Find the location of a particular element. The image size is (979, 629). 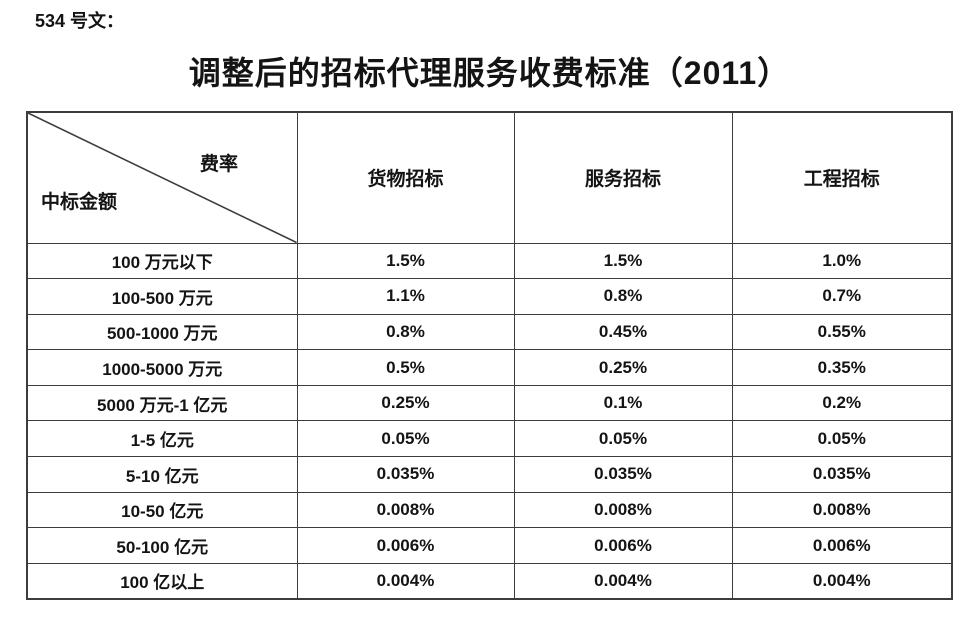

table-row: 50-100 亿元 0.006% 0.006% 0.006% is located at coordinates (489, 545).